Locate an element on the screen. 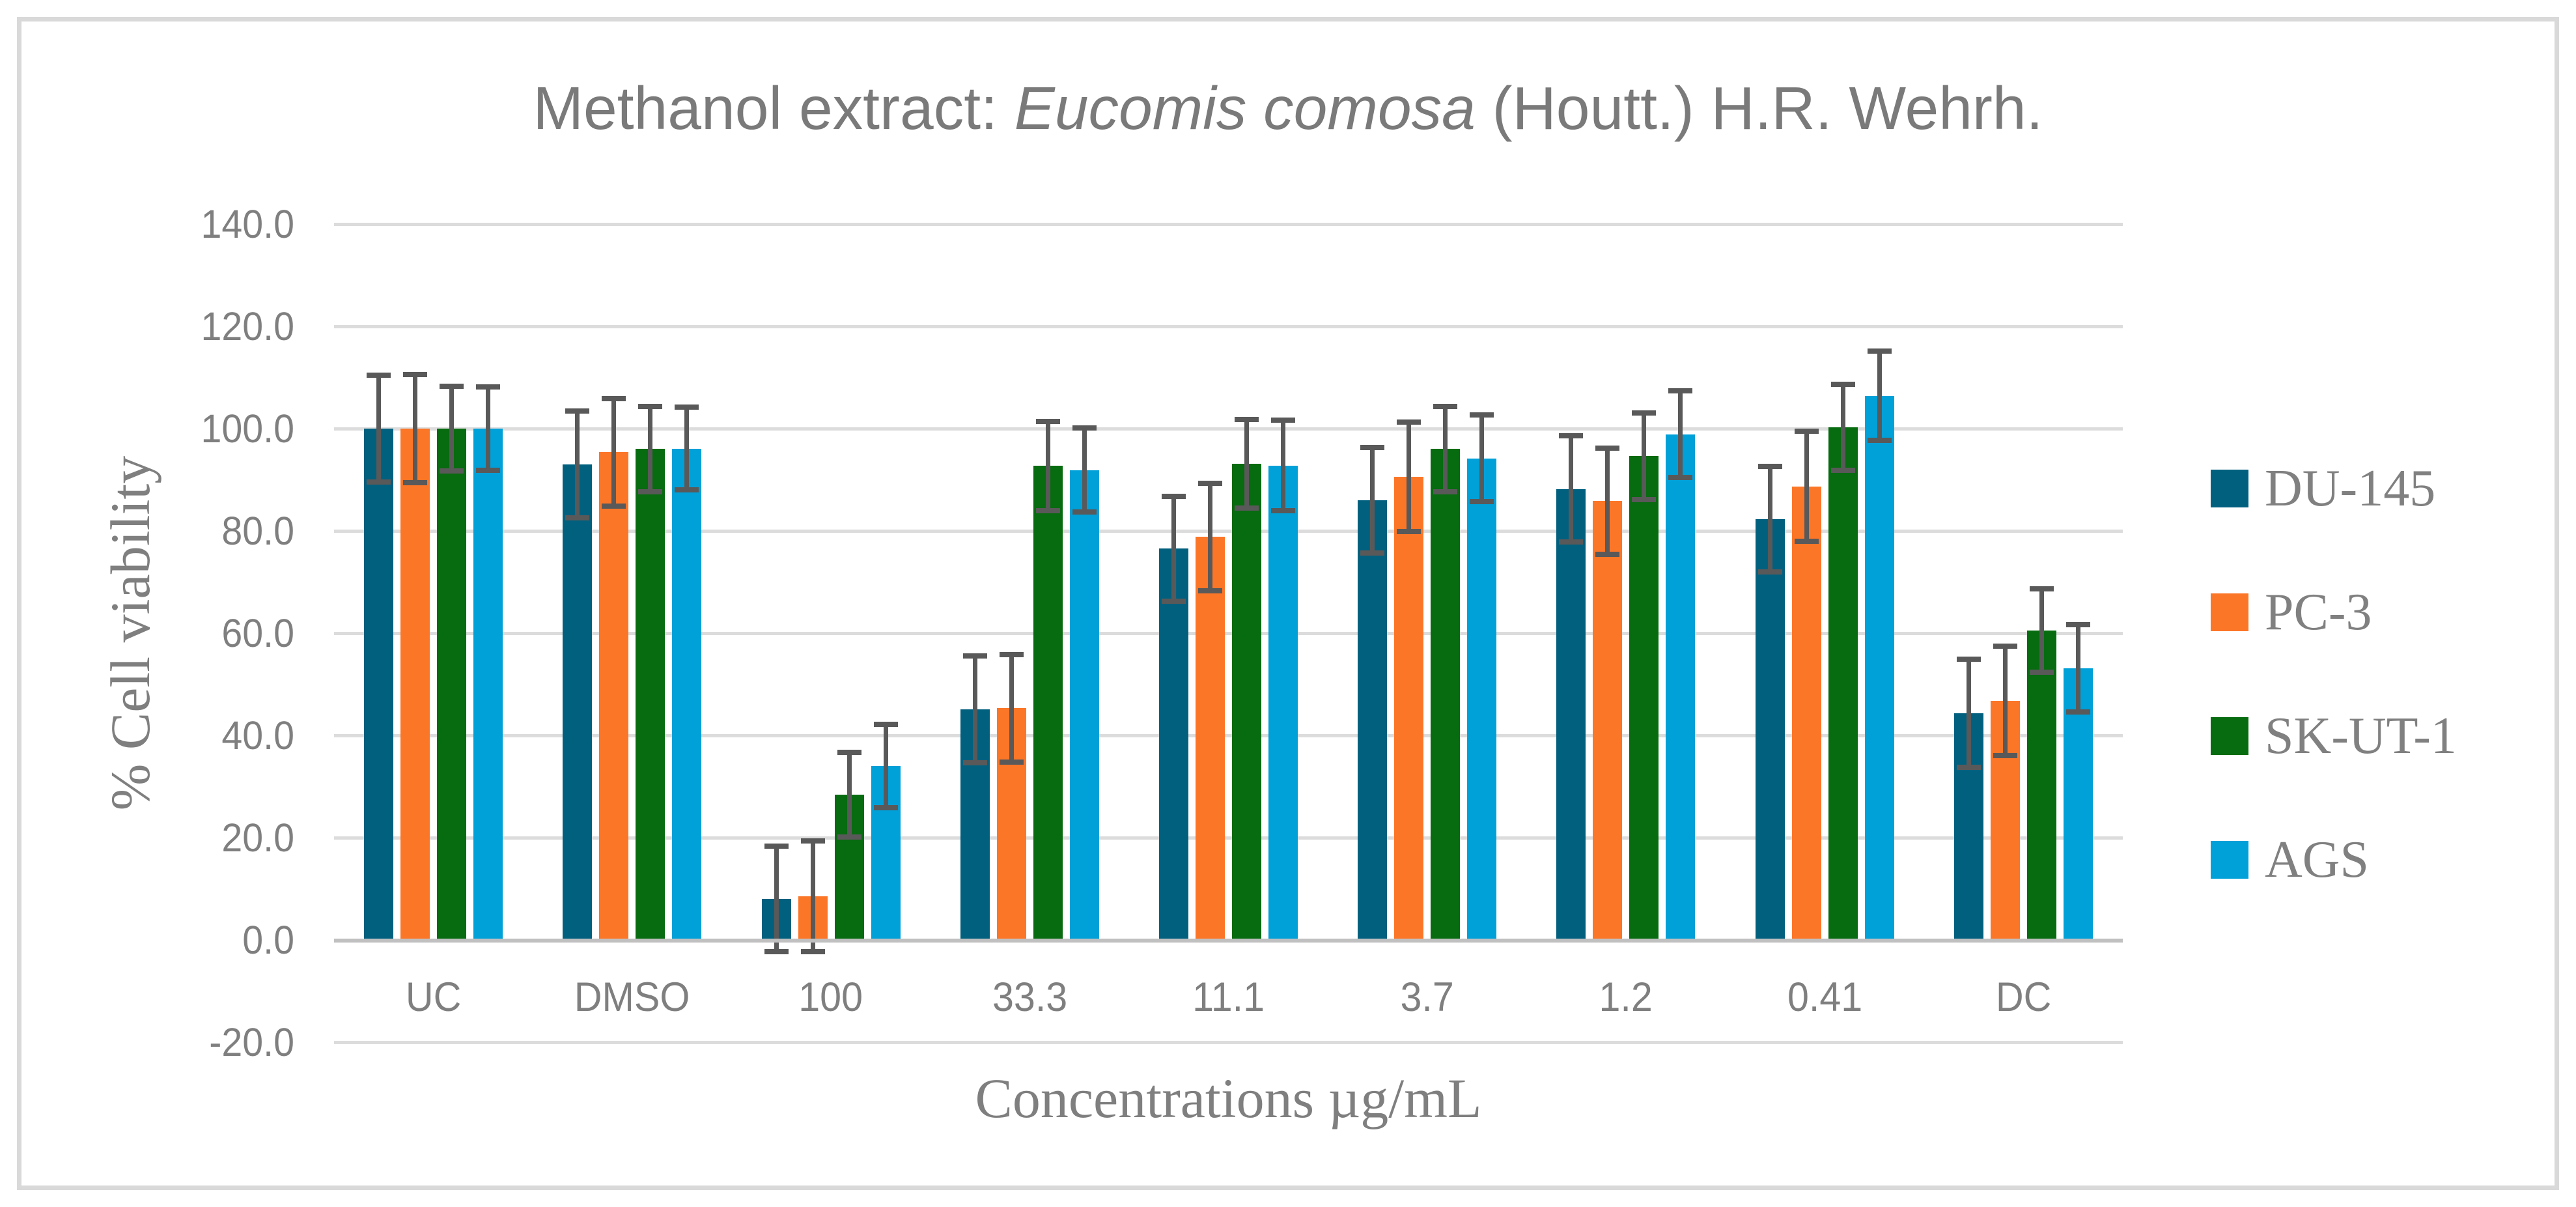 This screenshot has width=2576, height=1207. chart-title-prefix: Methanol extract: is located at coordinates (774, 108).